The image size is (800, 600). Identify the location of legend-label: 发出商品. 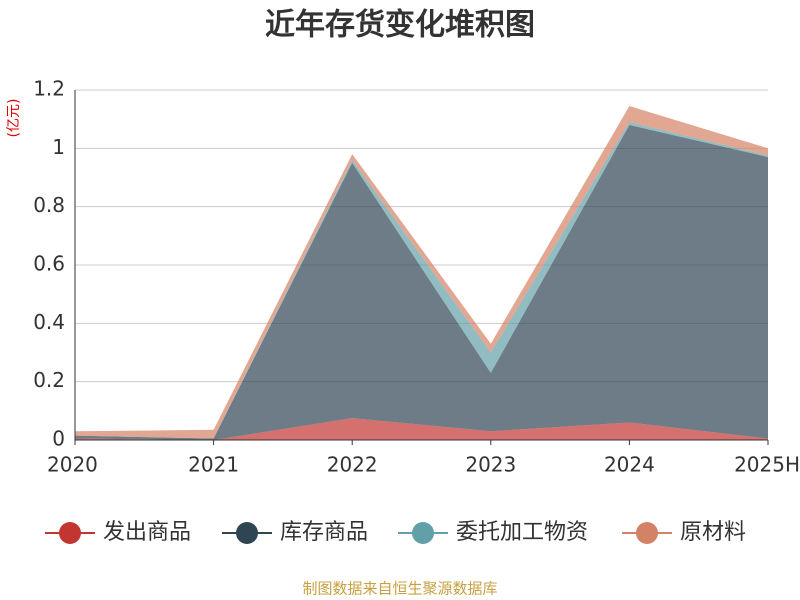
(147, 532).